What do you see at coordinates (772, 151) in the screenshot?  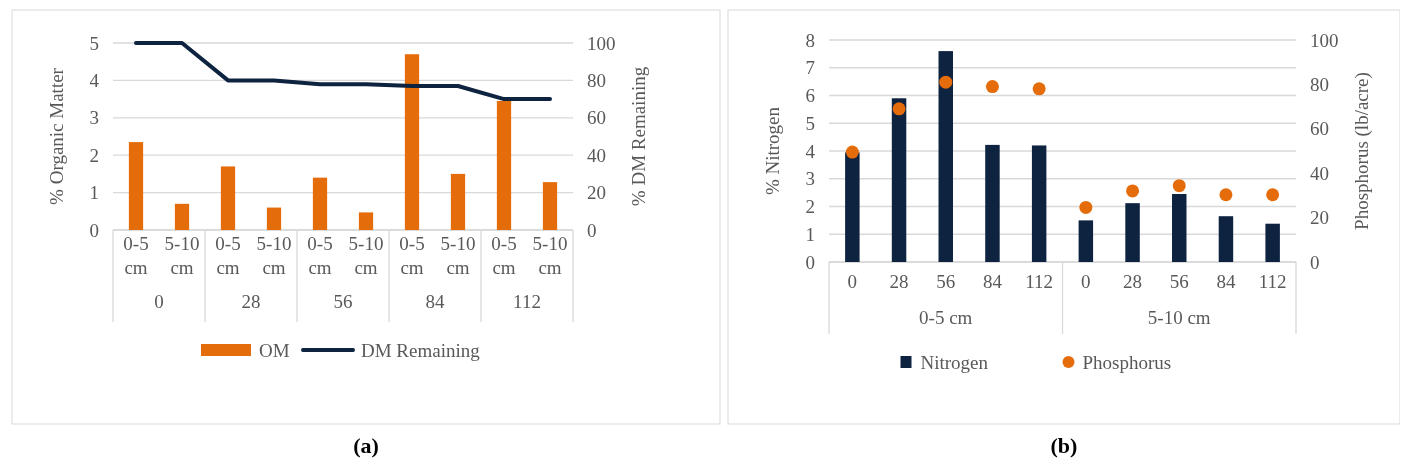 I see `y-axis-title: % Nitrogen` at bounding box center [772, 151].